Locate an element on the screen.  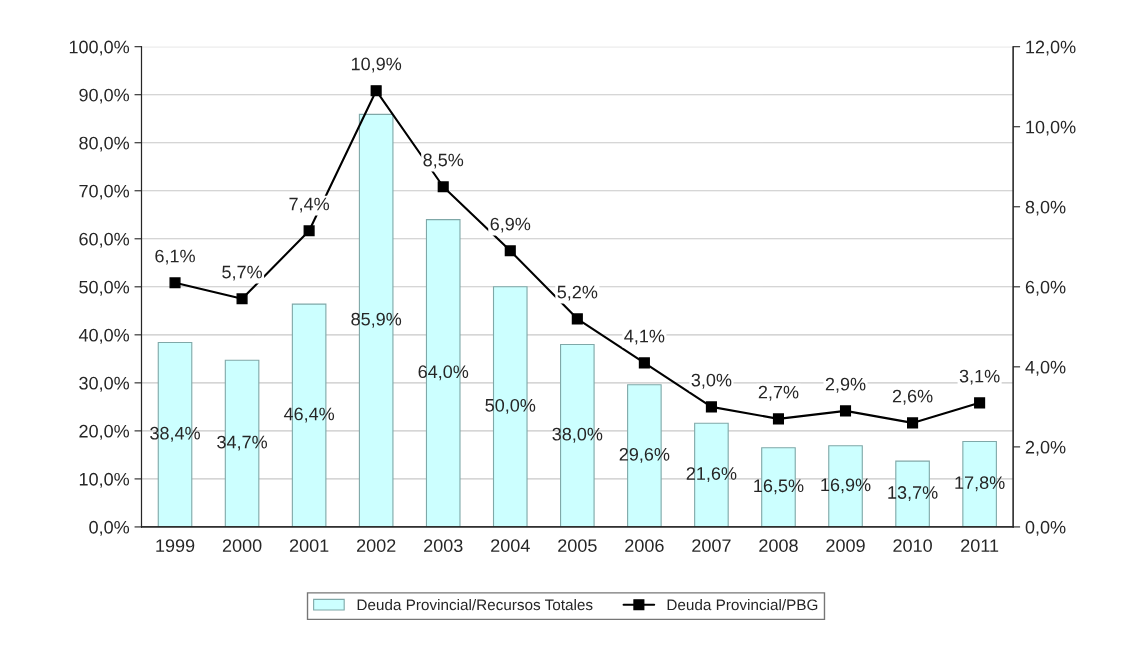
data-label: 17,8% is located at coordinates (980, 484).